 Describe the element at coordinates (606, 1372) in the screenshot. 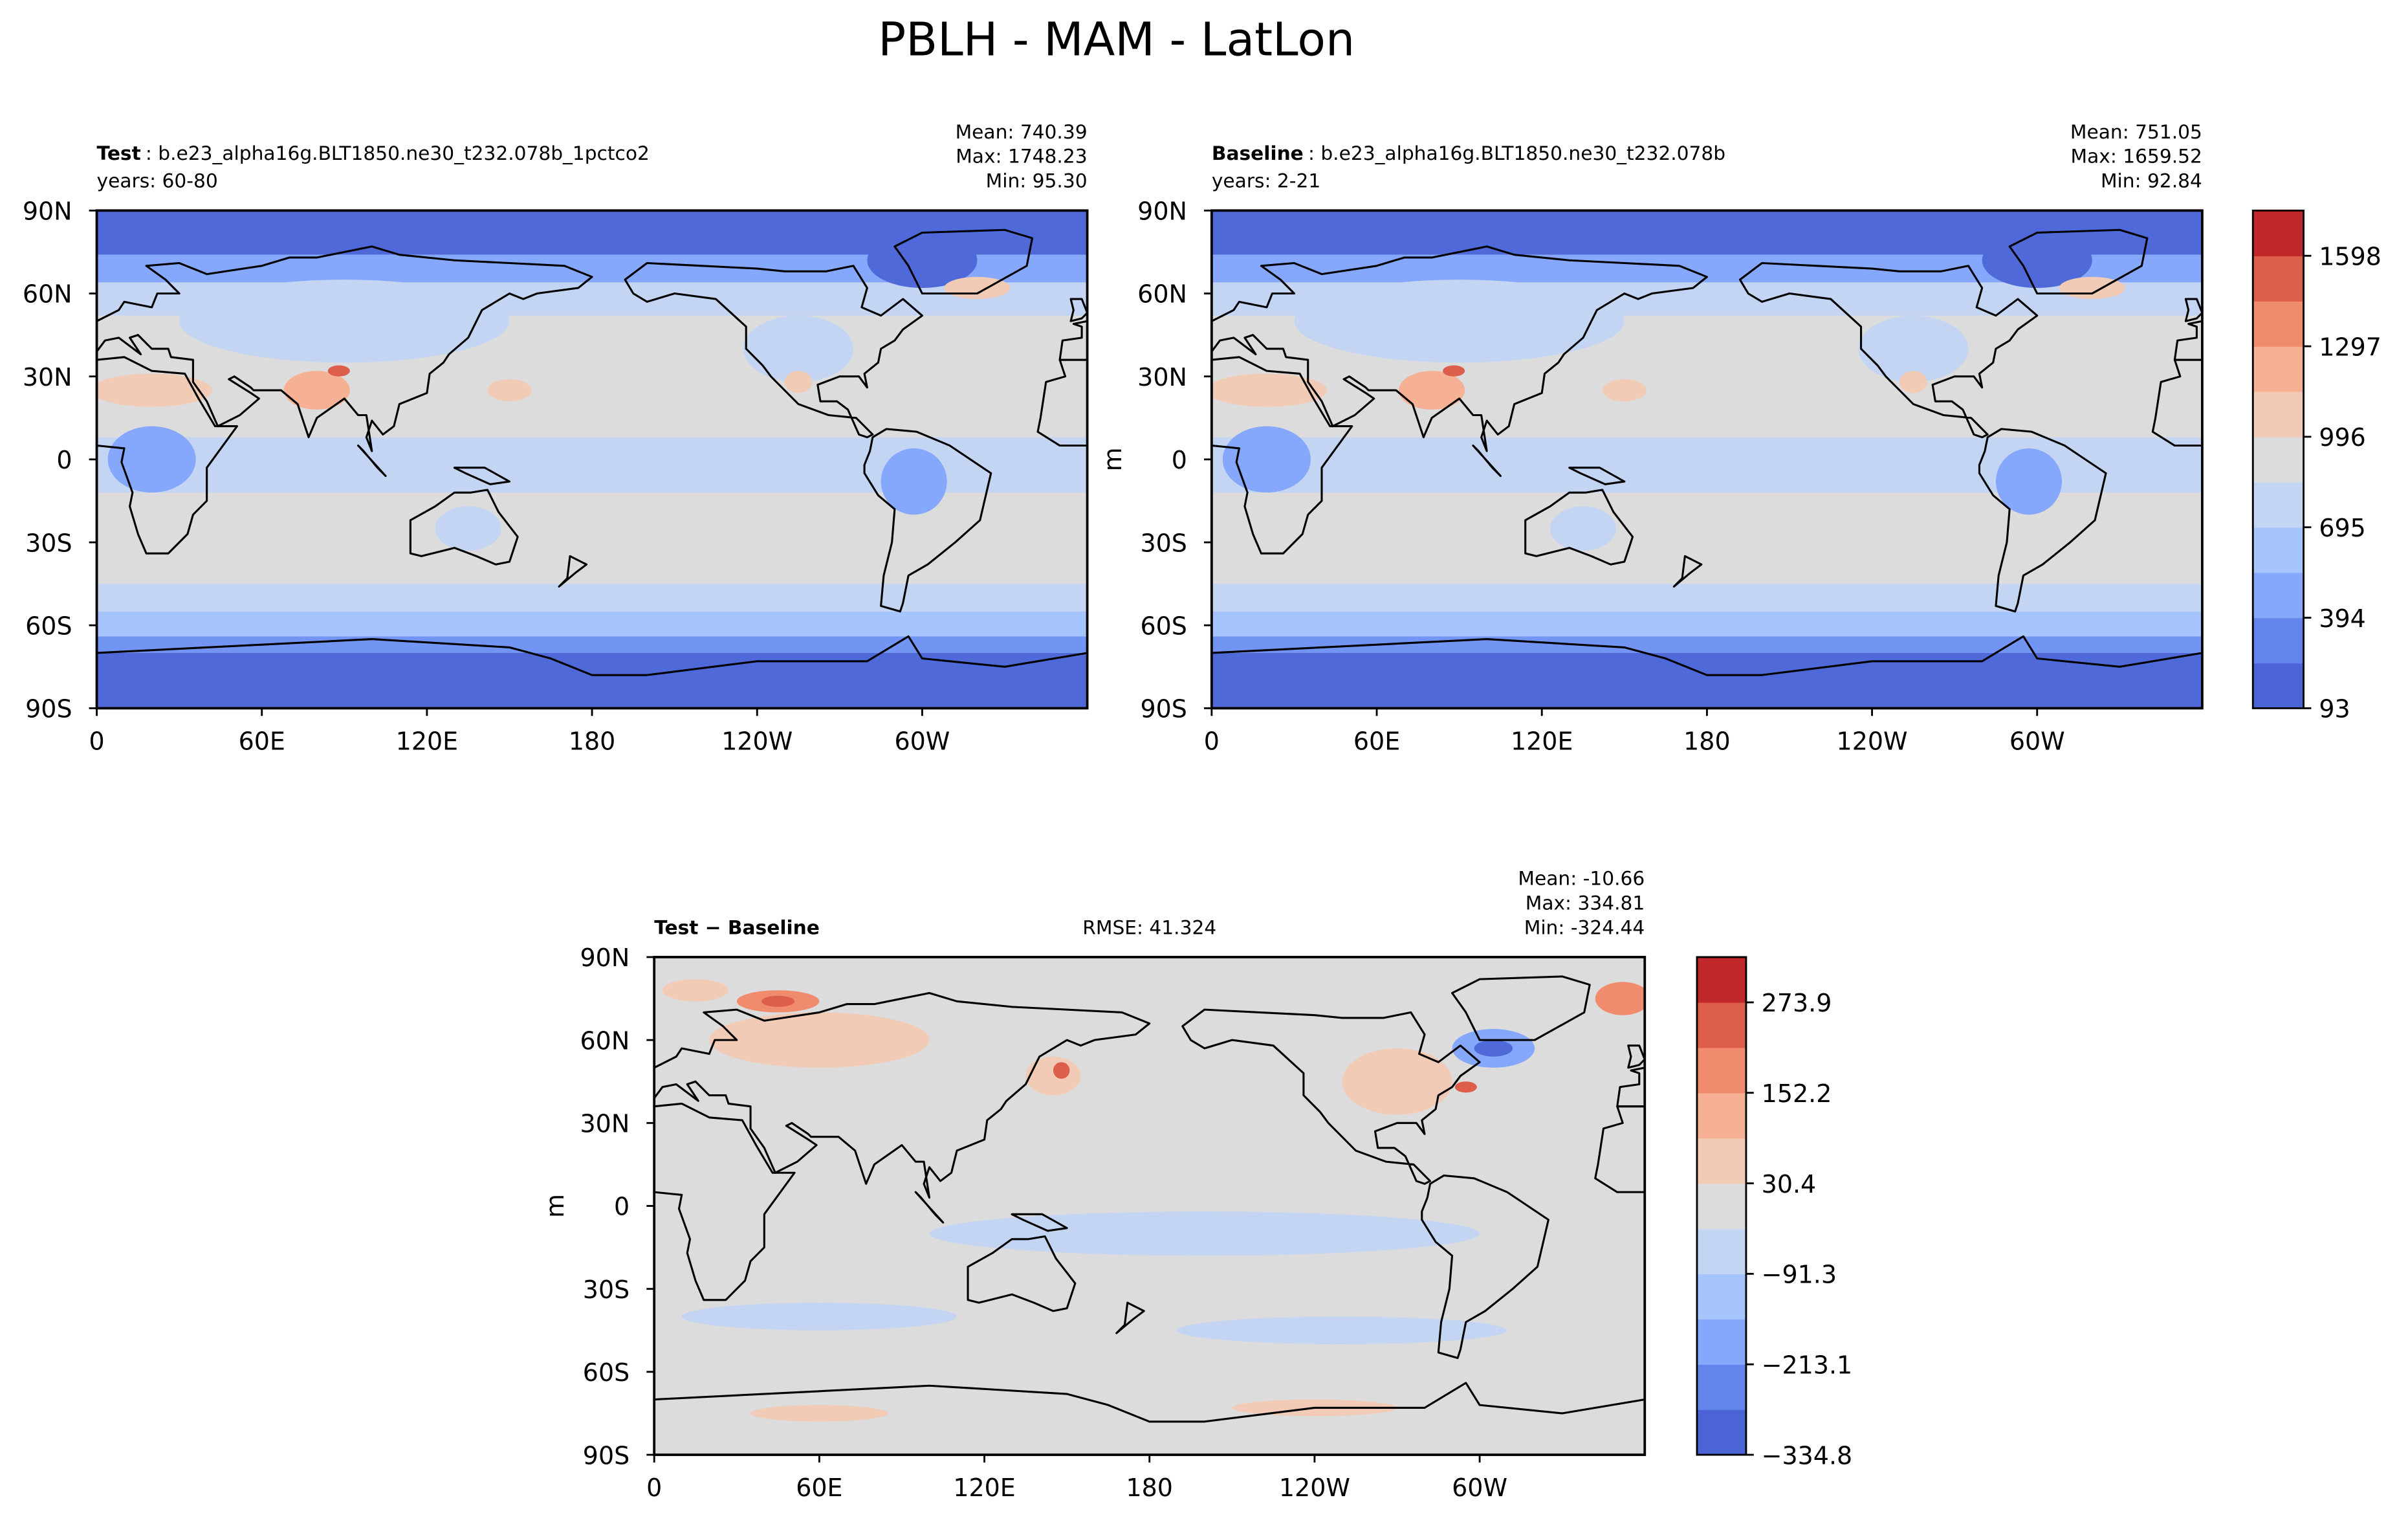

I see `y-tick-label: 60S` at that location.